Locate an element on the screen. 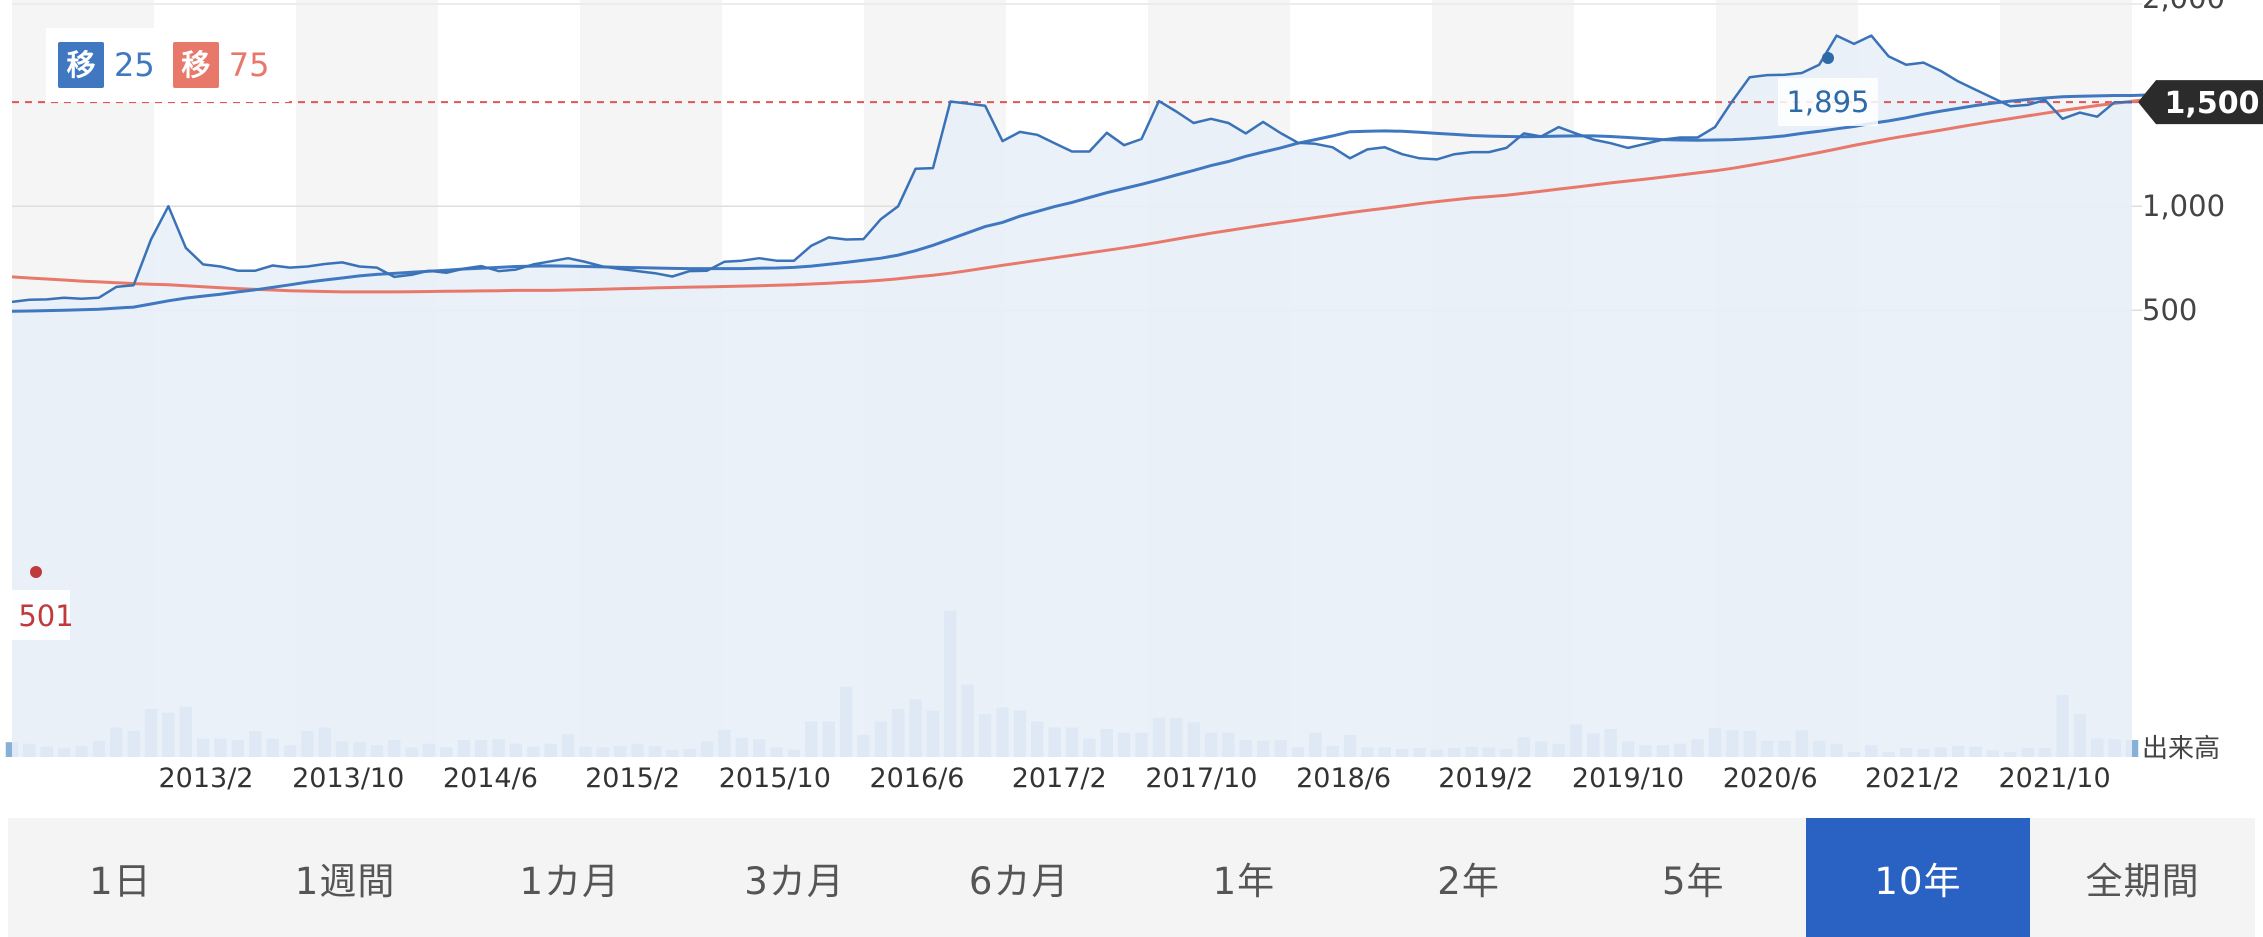 The width and height of the screenshot is (2263, 937). x-tick-label: 2017/2 is located at coordinates (1059, 778).